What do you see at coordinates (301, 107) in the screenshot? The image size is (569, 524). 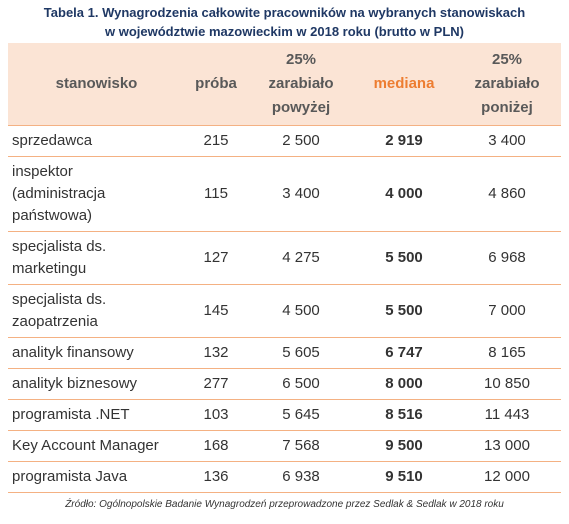 I see `header-line: powyżej` at bounding box center [301, 107].